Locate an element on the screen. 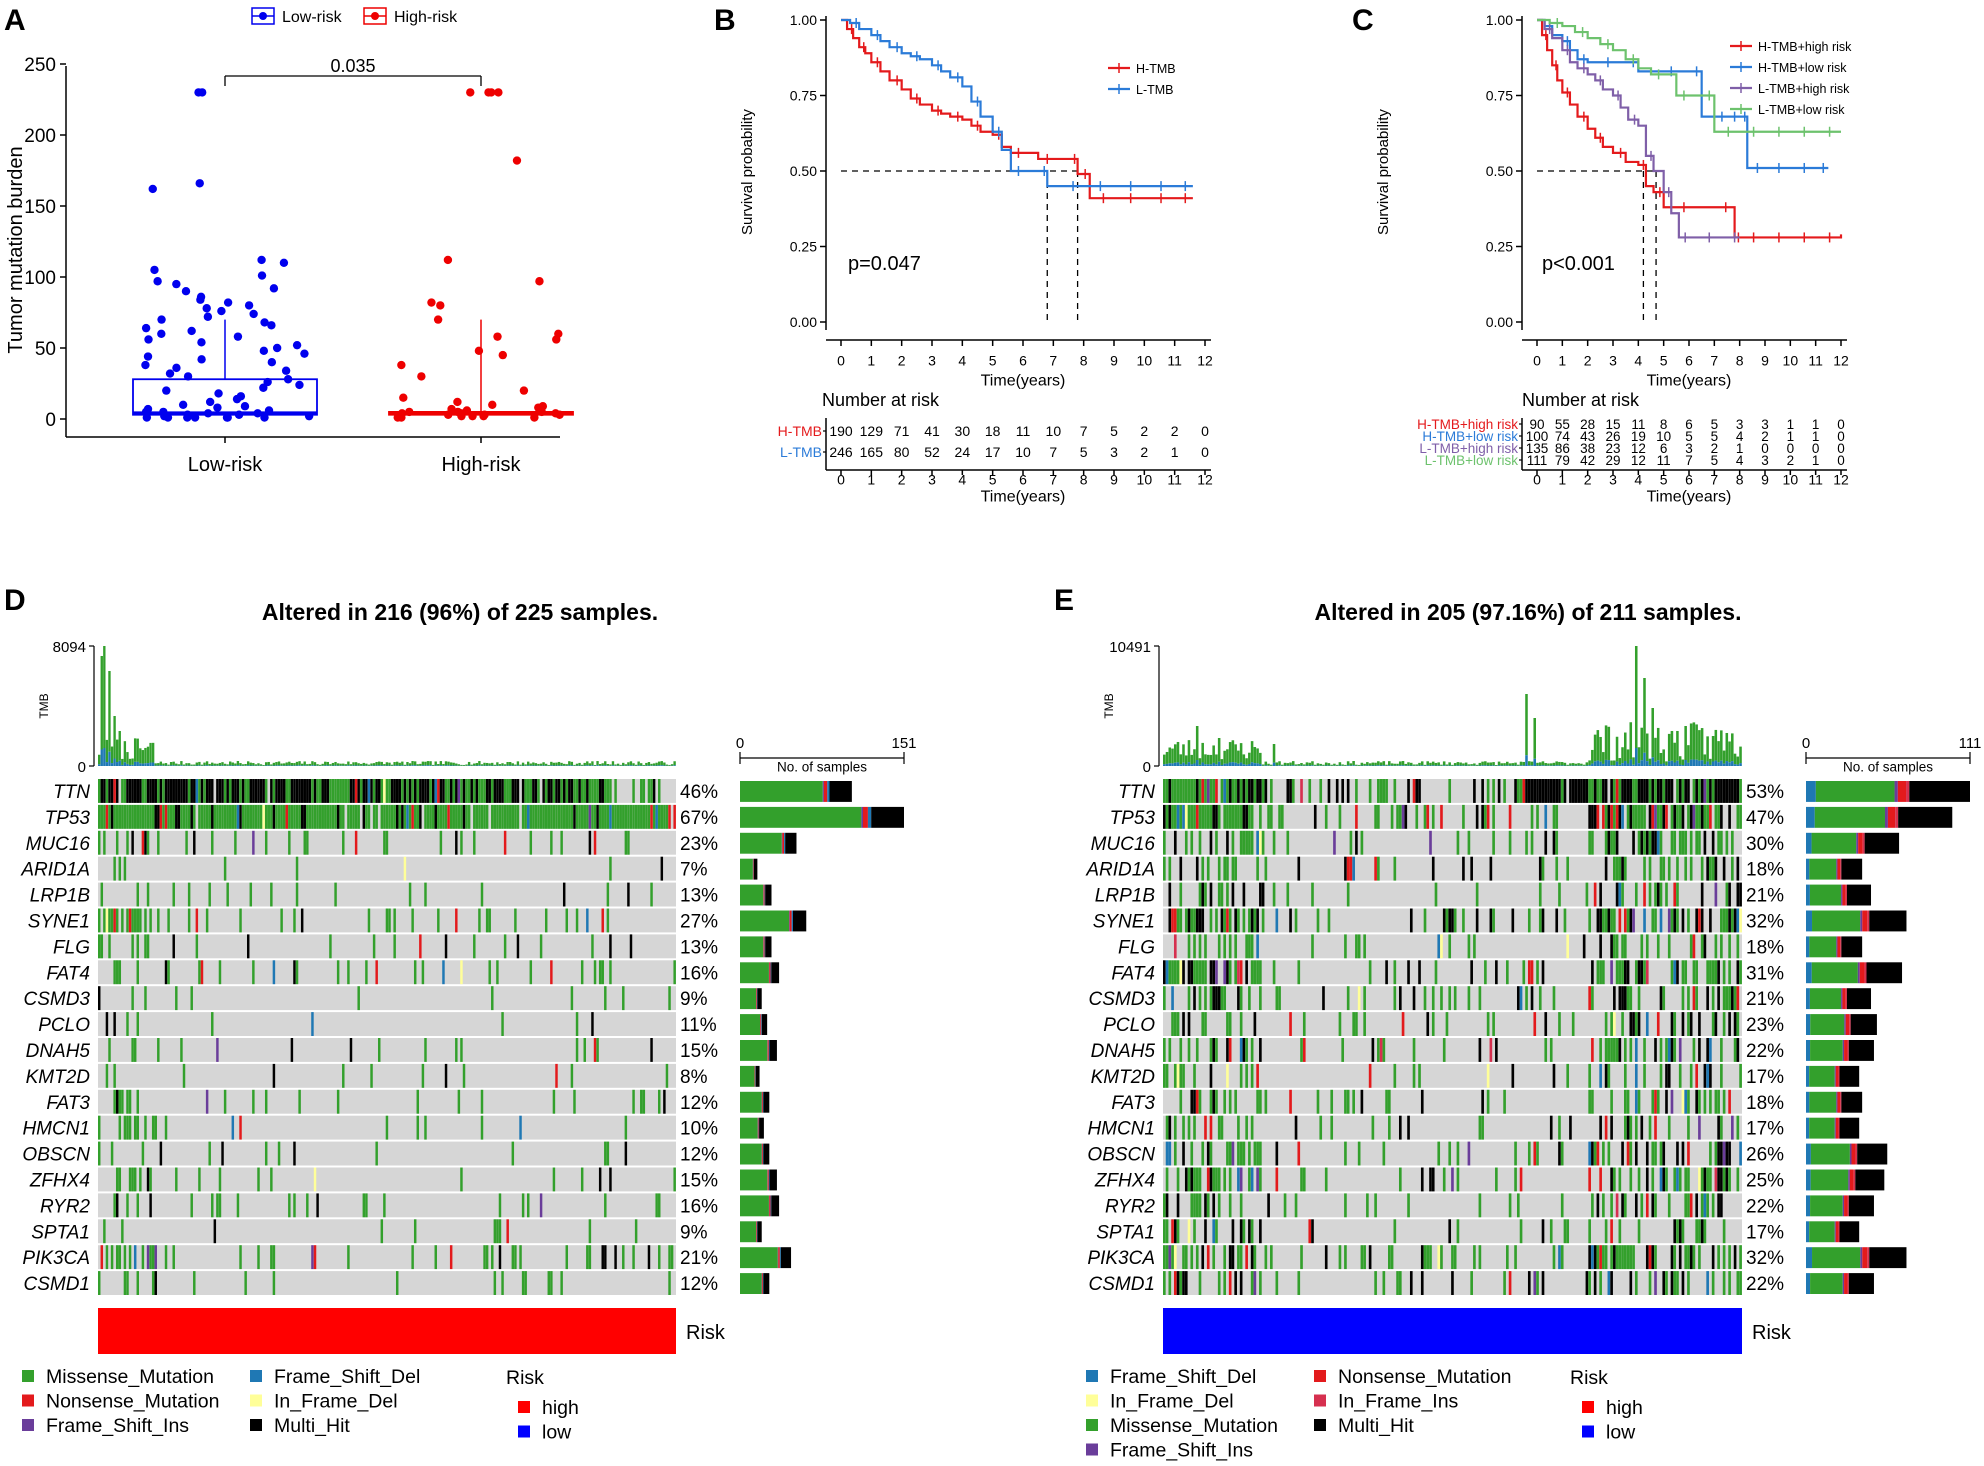 The height and width of the screenshot is (1466, 1984). oncoplot-row-bg is located at coordinates (387, 1153).